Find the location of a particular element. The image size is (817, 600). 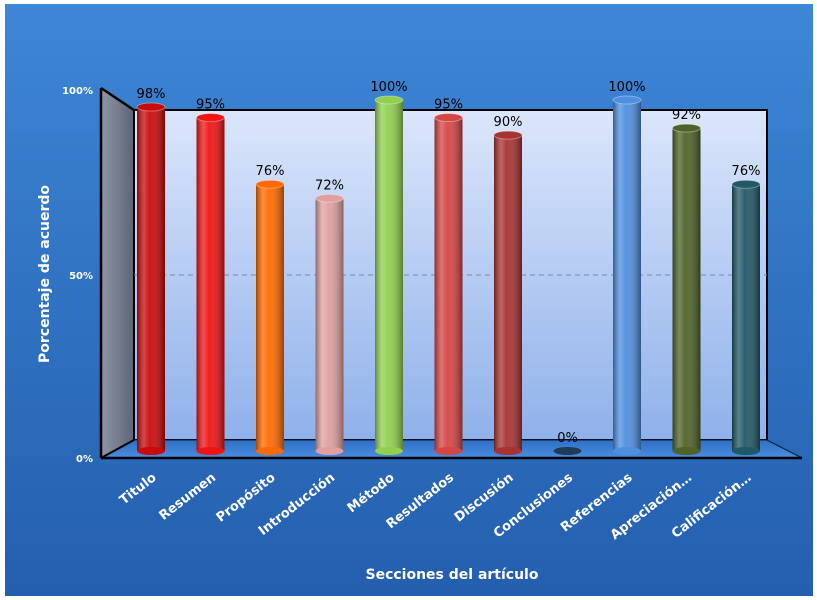

data-label: 98% is located at coordinates (151, 94).